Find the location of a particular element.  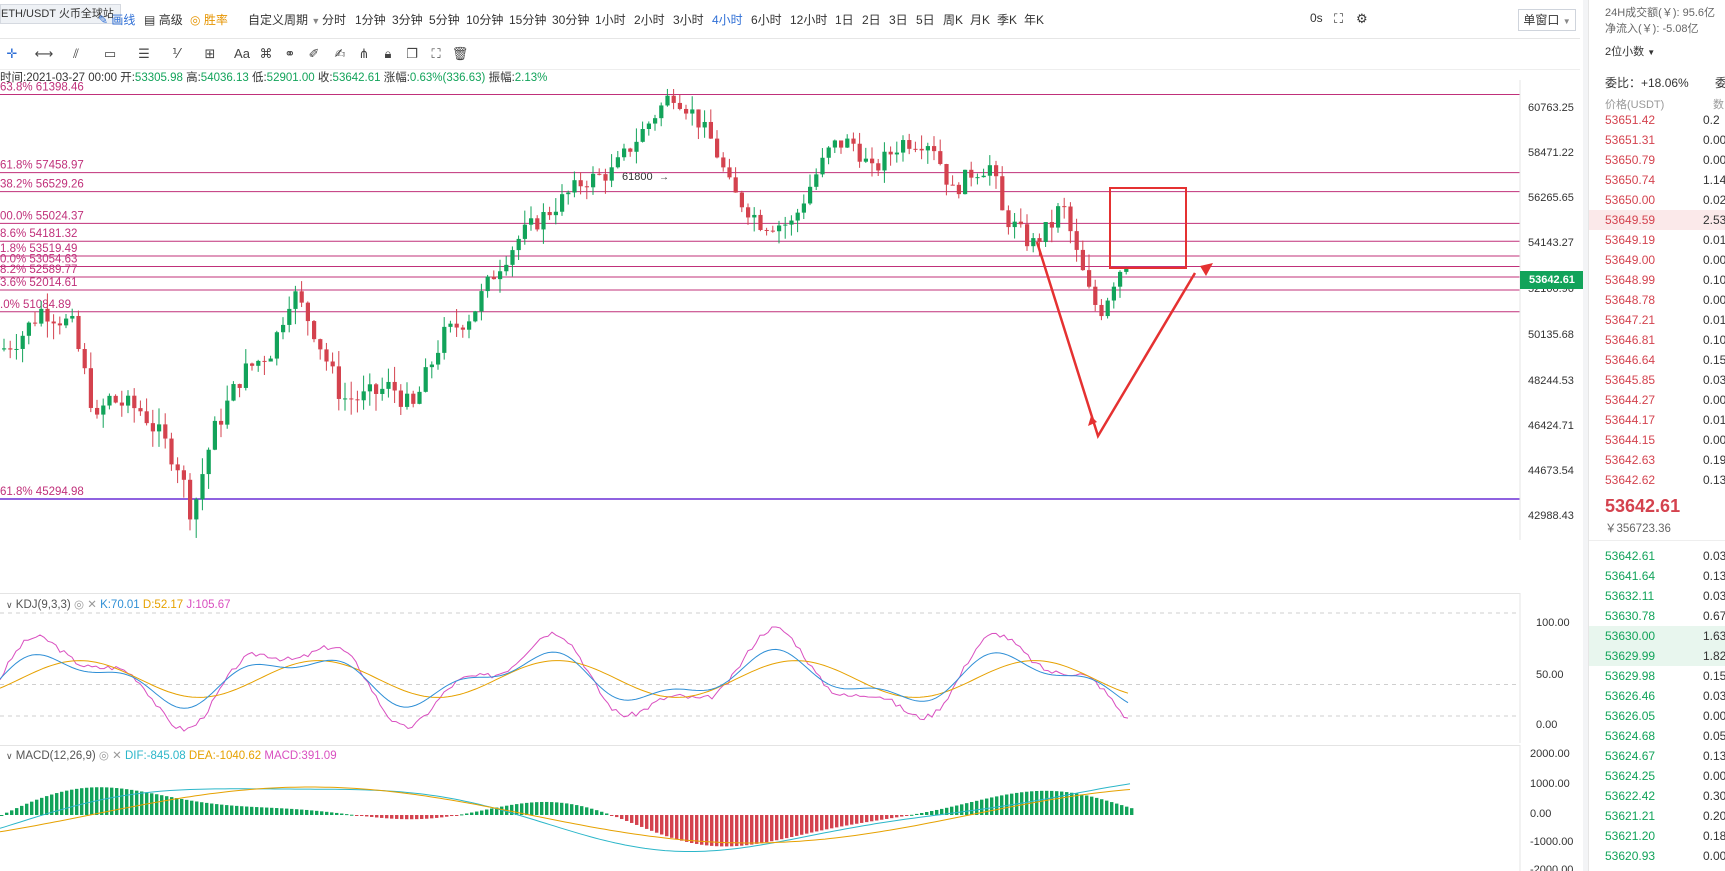

ask-row: 53644.27 0.00 is located at coordinates (1657, 400).